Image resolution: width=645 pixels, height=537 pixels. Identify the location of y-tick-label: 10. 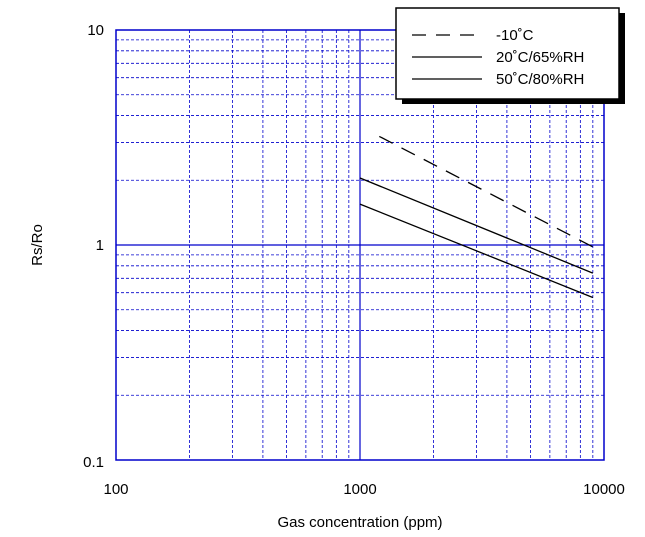
(95, 30).